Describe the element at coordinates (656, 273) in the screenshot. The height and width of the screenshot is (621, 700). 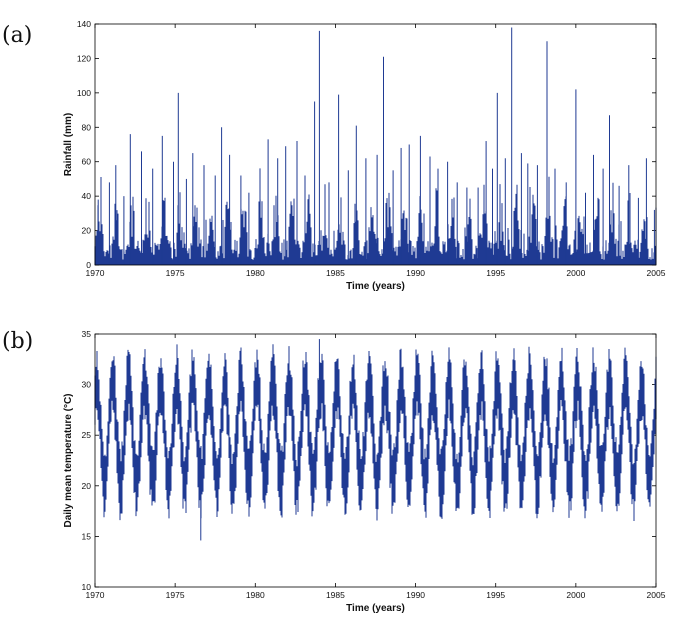
I see `rainfall-x-tick-label: 2005` at that location.